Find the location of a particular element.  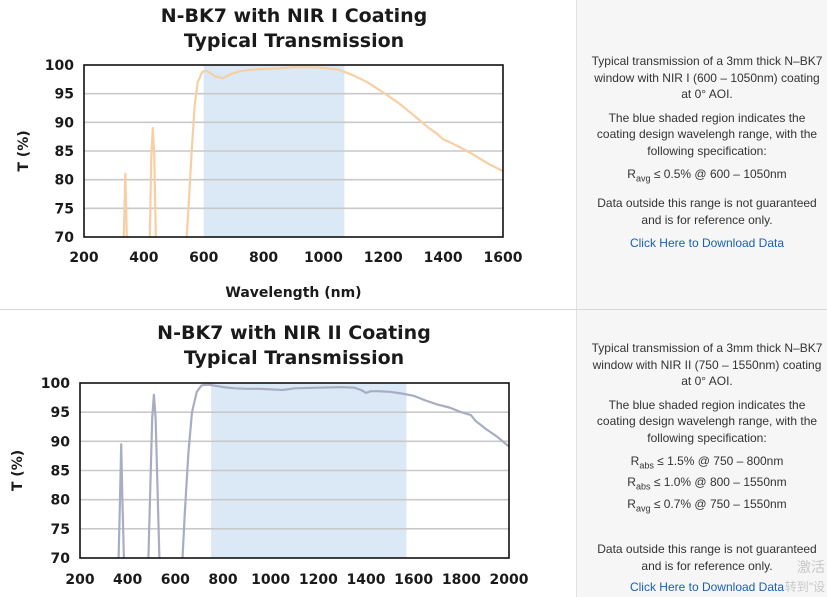

spec-value: ≤ 0.7% @ 750 – 1550nm is located at coordinates (720, 503).